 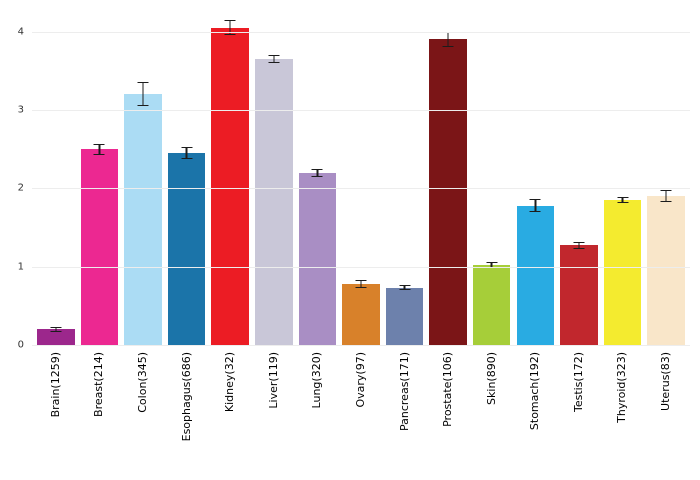 What do you see at coordinates (666, 416) in the screenshot?
I see `x-tick-cell: Uterus(83)` at bounding box center [666, 416].